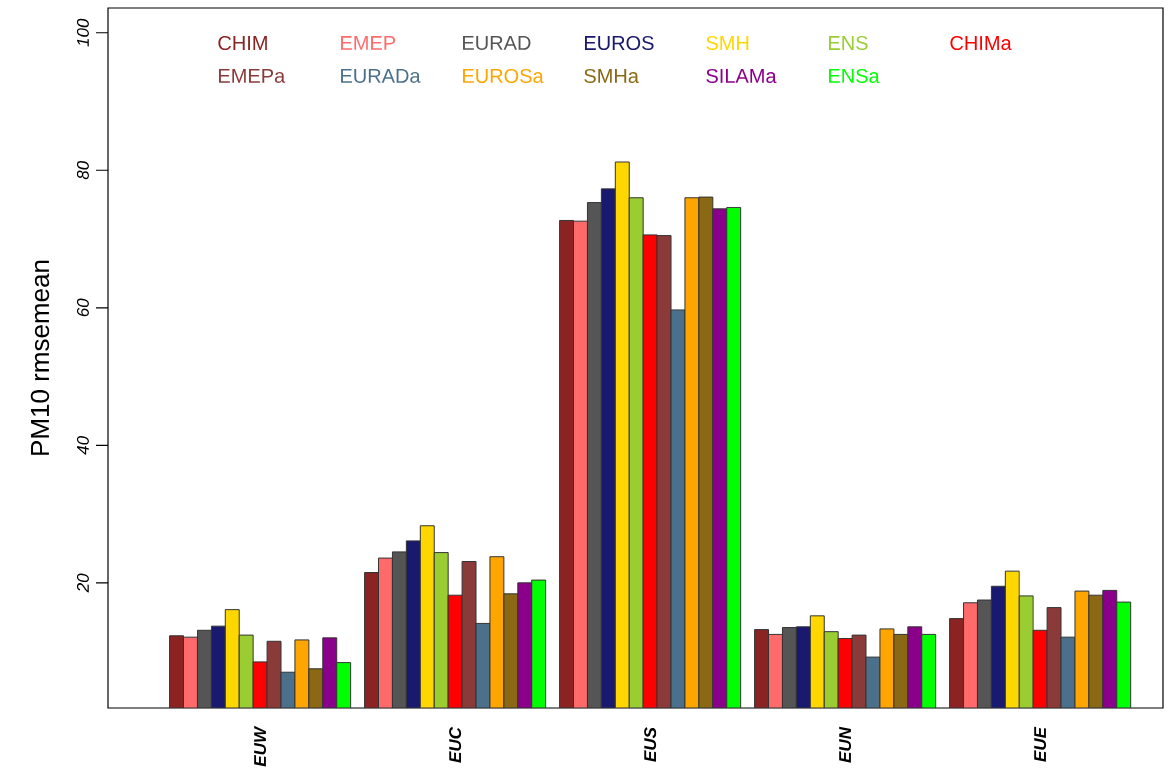 The image size is (1169, 777). Describe the element at coordinates (82, 583) in the screenshot. I see `y-tick-label: 20` at that location.